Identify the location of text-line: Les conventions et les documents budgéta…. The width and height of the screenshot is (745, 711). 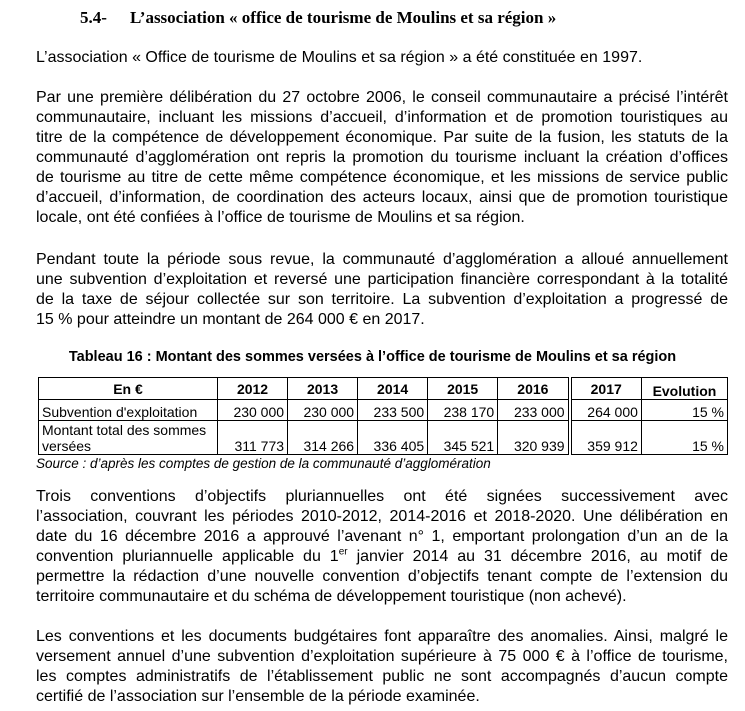
(382, 636).